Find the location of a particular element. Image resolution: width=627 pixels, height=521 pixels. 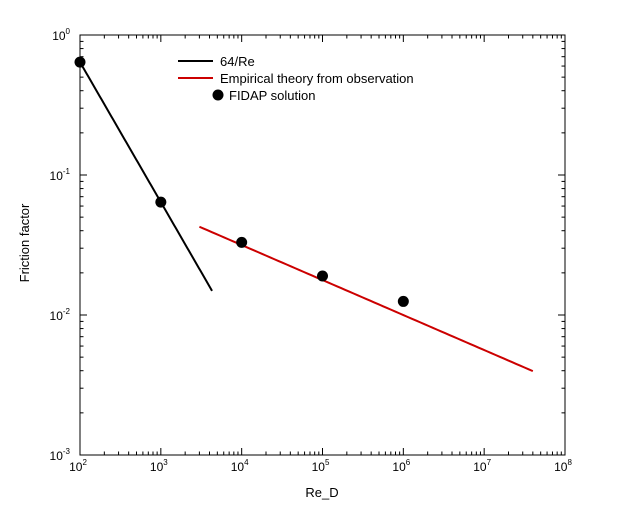

x-tick-label: 10² is located at coordinates (78, 466).